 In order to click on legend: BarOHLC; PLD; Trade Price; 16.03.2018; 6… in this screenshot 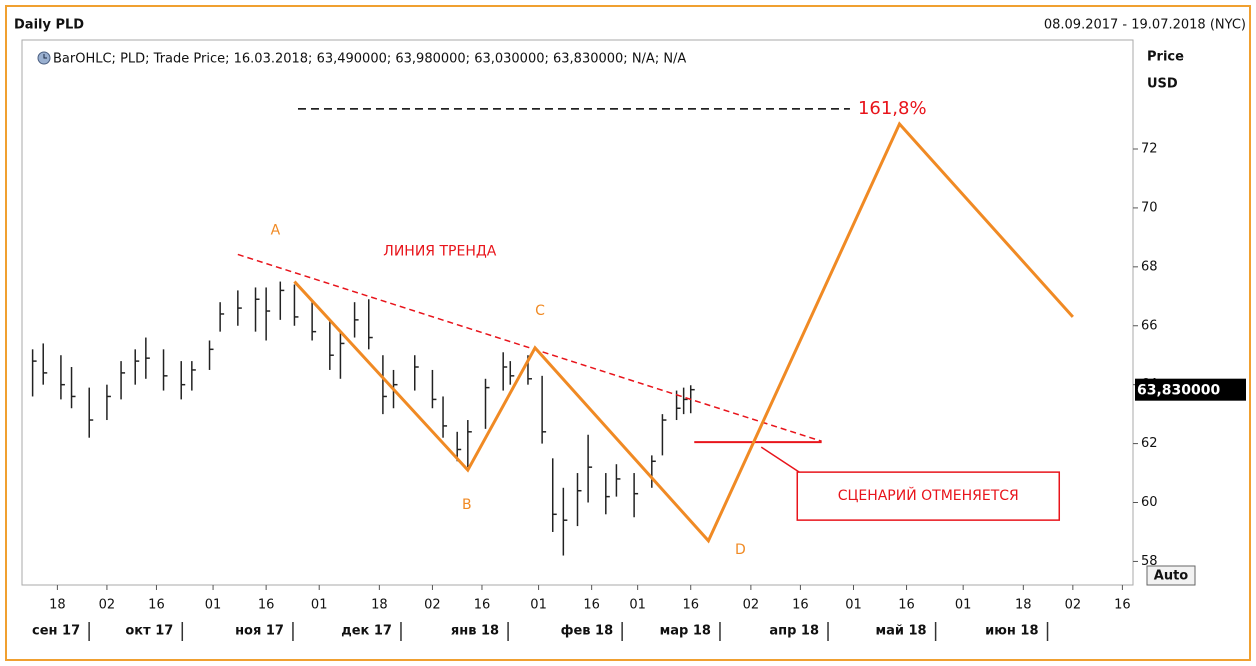, I will do `click(369, 59)`.